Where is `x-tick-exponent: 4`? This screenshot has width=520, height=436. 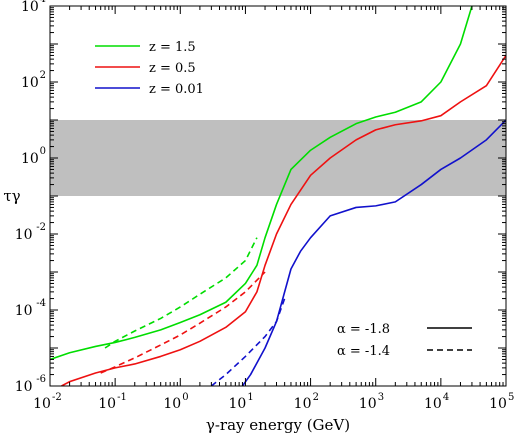
x-tick-exponent: 4 is located at coordinates (446, 397).